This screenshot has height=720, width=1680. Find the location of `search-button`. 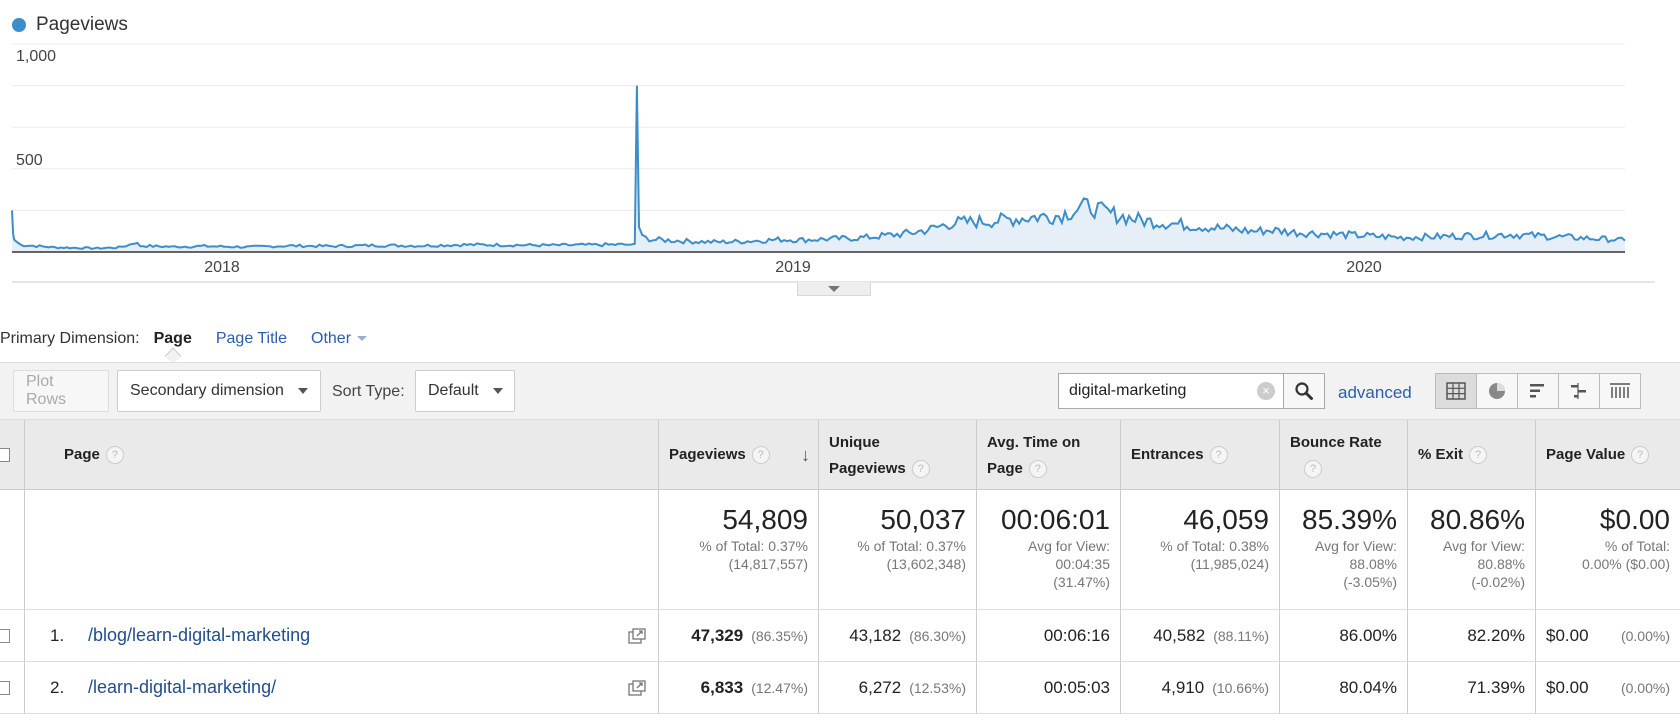

search-button is located at coordinates (1304, 391).